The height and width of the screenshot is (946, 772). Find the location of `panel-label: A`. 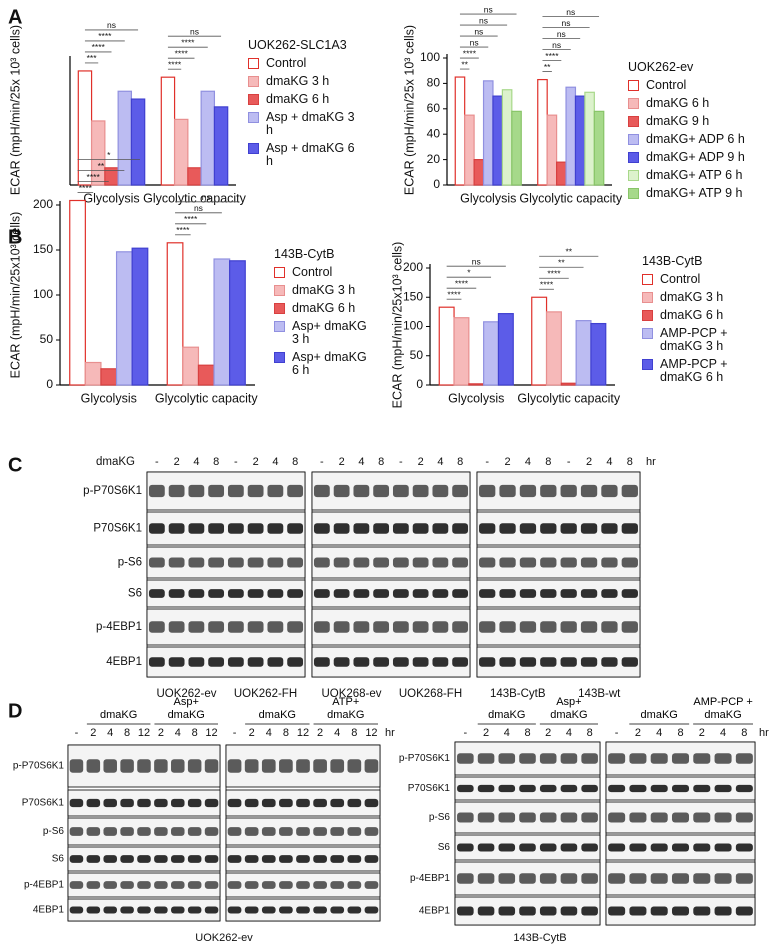

panel-label: A is located at coordinates (15, 17).